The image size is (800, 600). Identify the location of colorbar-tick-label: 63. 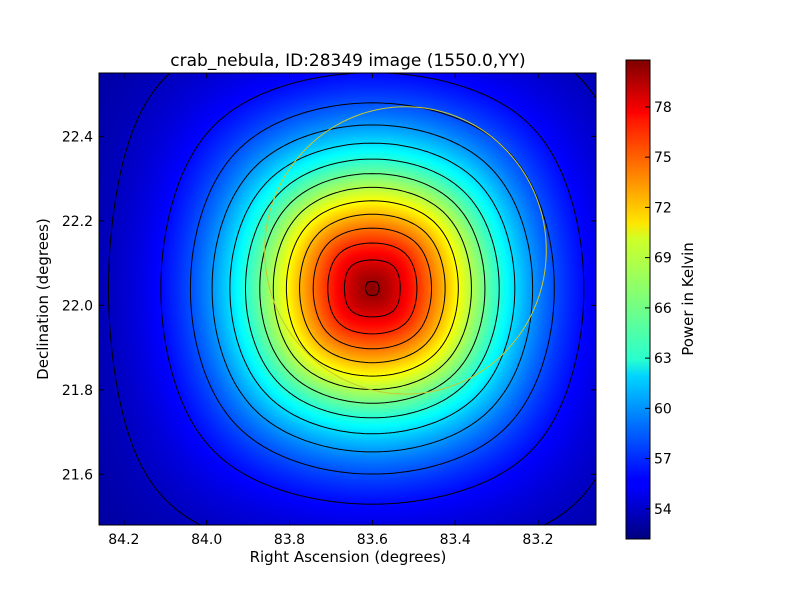
(663, 359).